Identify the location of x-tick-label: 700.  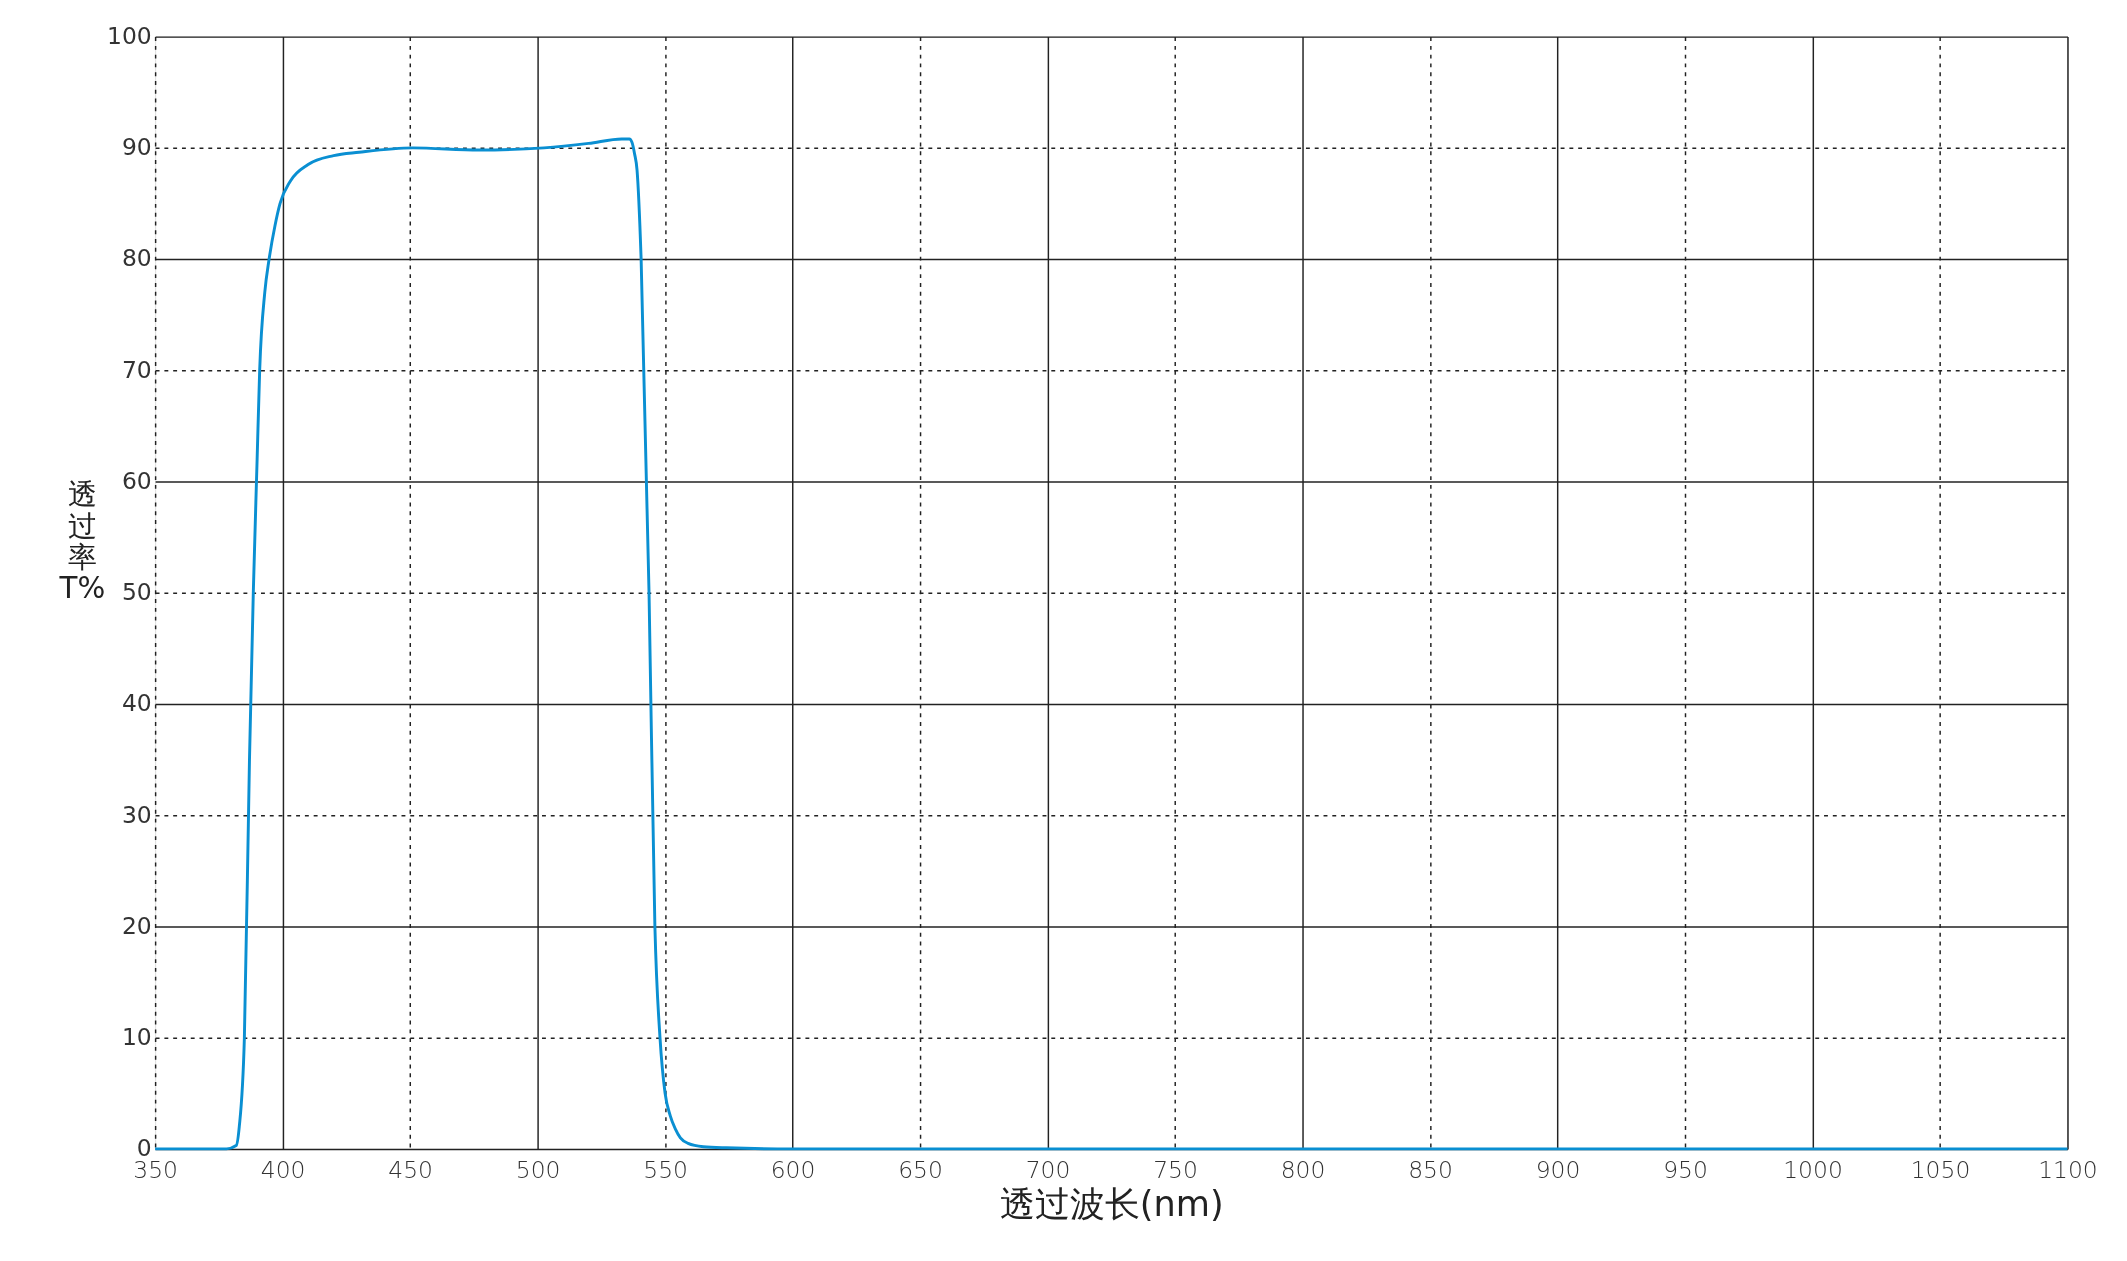
(1048, 1169).